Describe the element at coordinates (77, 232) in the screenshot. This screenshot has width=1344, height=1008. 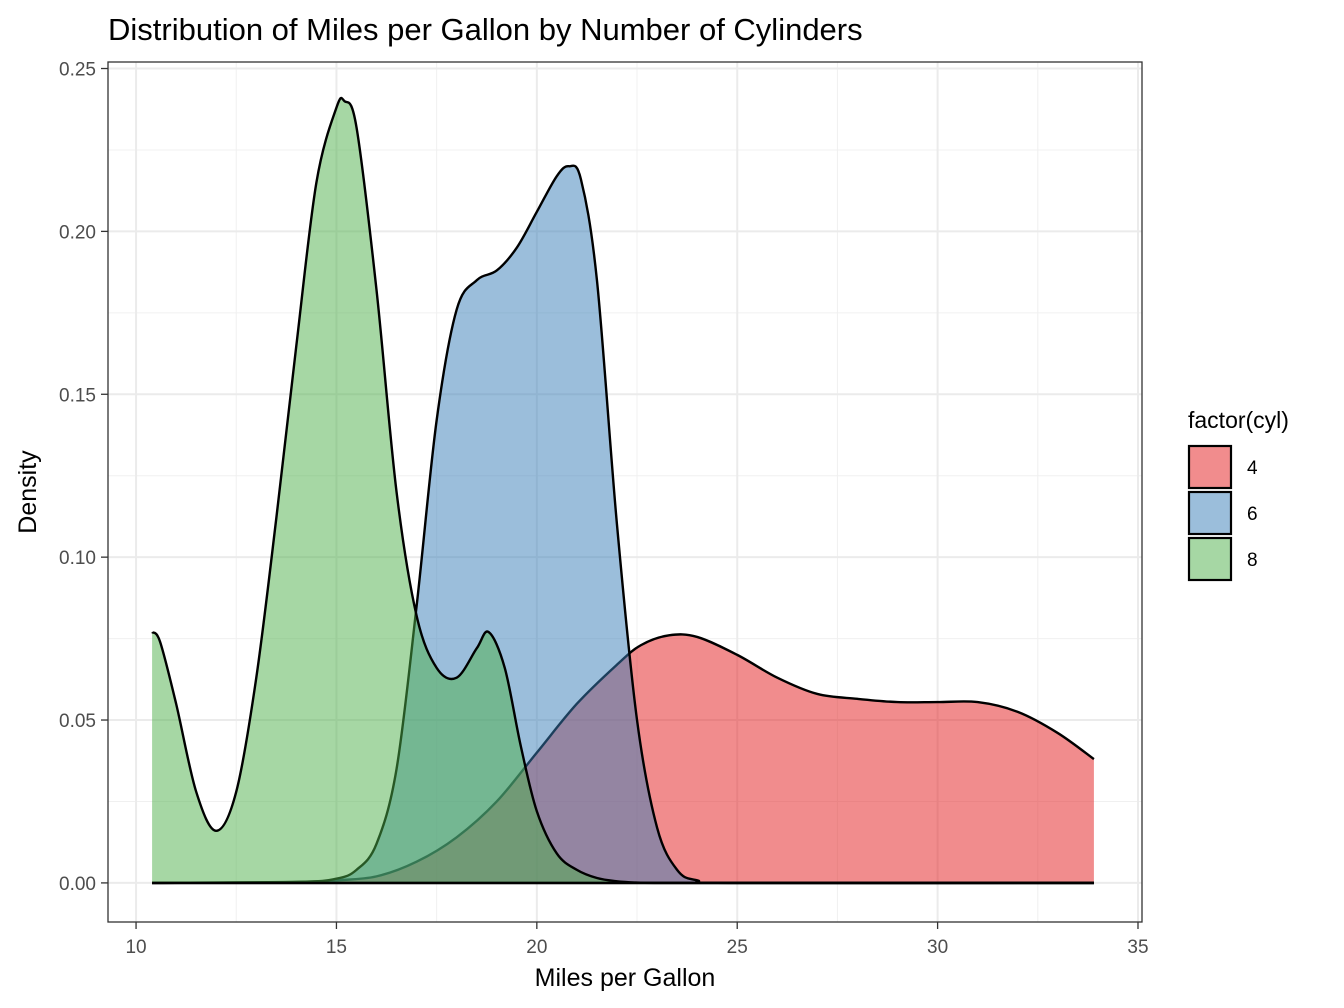
I see `y-tick-label: 0.20` at that location.